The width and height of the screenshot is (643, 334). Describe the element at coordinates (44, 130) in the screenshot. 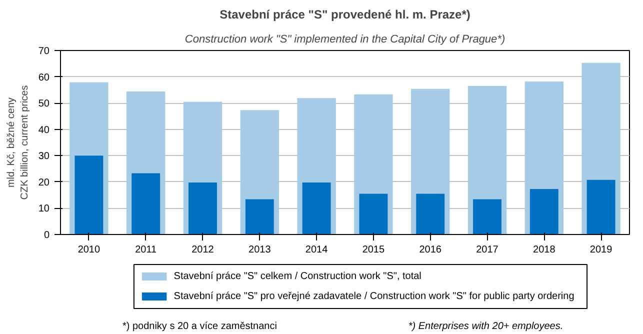

I see `y-tick-label: 40` at that location.